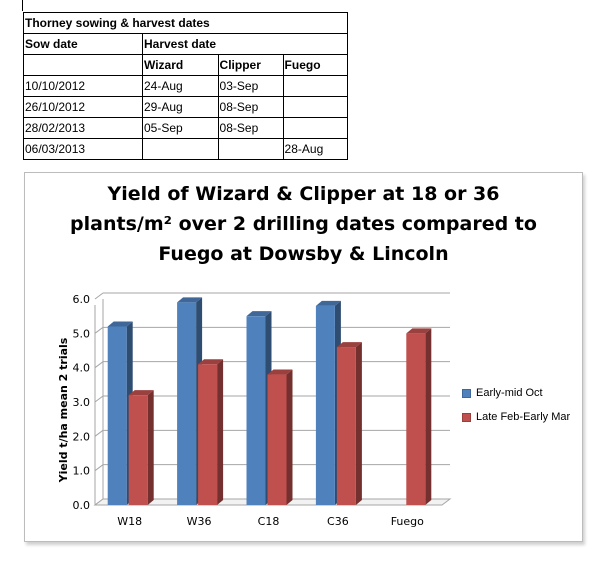 This screenshot has width=605, height=562. What do you see at coordinates (338, 521) in the screenshot?
I see `x-tick-label: C36` at bounding box center [338, 521].